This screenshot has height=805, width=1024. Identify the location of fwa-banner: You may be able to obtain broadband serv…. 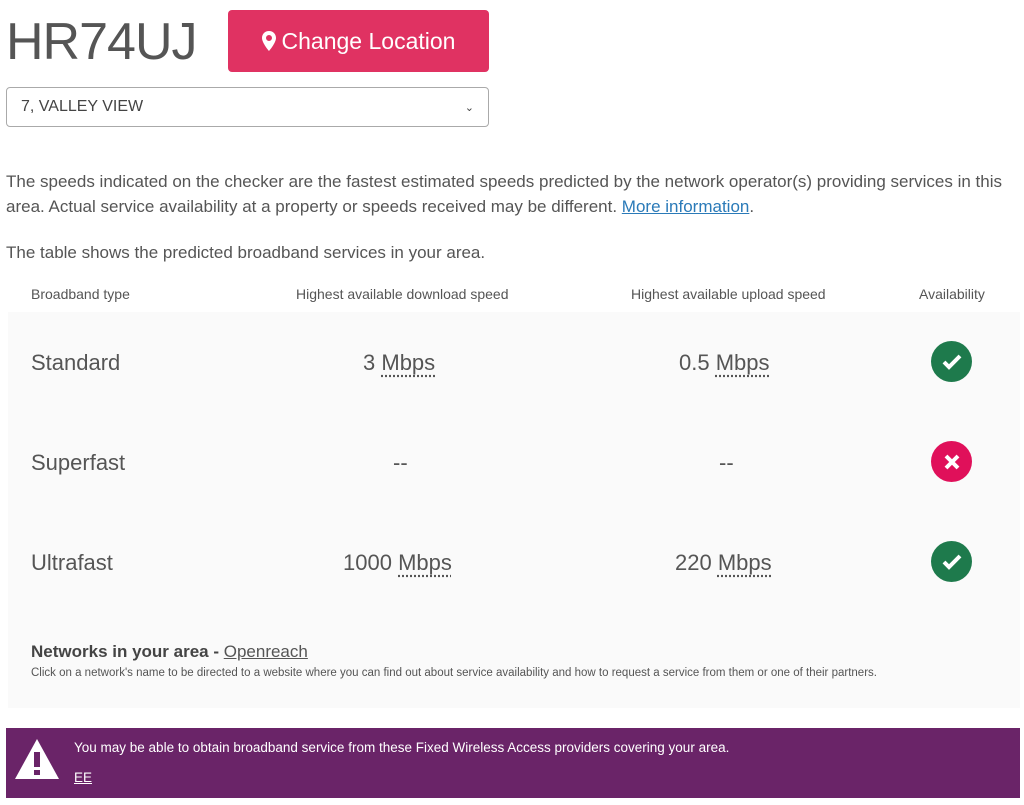
(513, 763).